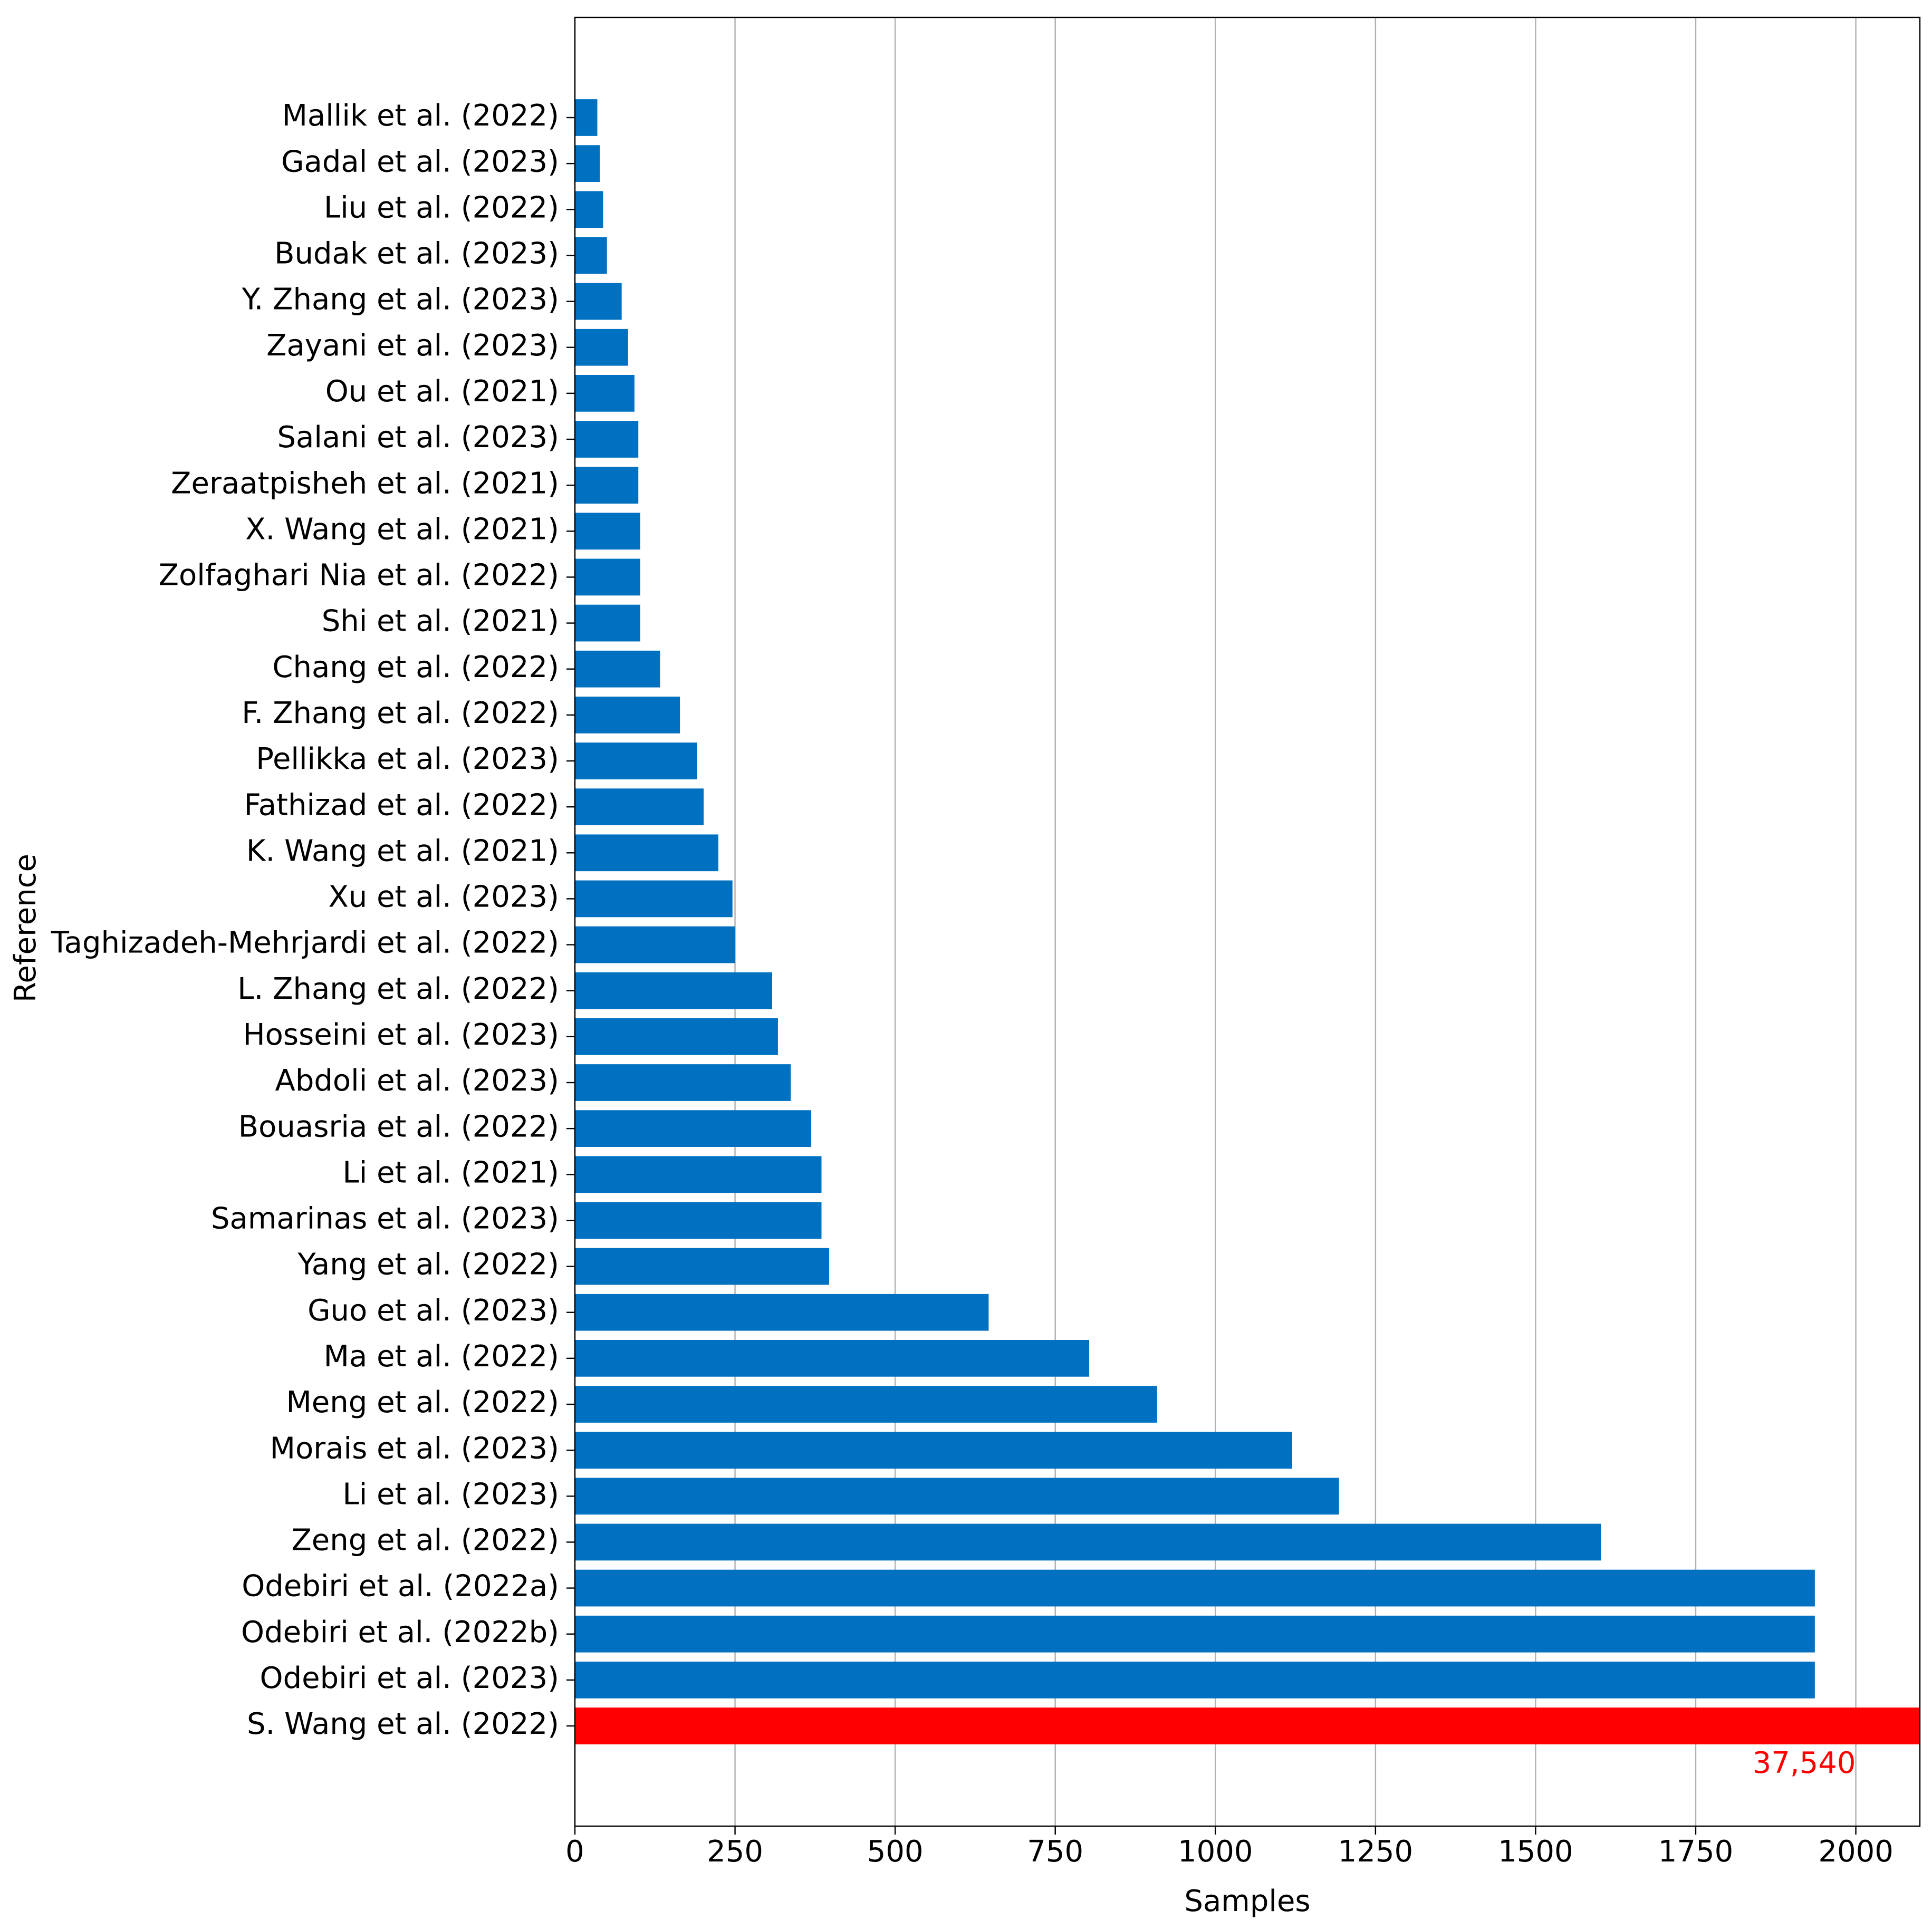 This screenshot has width=1932, height=1920. Describe the element at coordinates (1247, 1901) in the screenshot. I see `x-axis-label: Samples` at that location.